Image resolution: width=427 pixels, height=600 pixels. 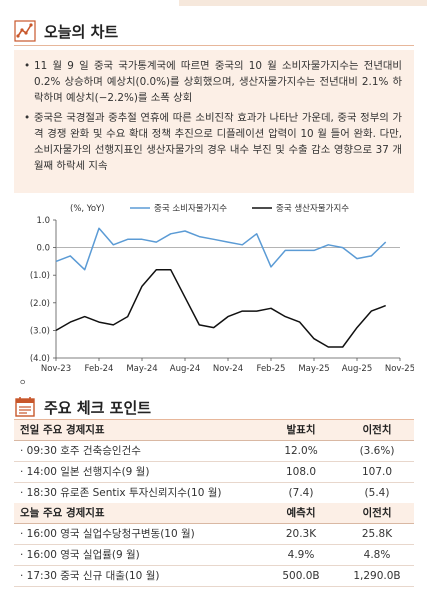 I want to click on legend-label: 중국 소비자물가지수, so click(x=190, y=209).